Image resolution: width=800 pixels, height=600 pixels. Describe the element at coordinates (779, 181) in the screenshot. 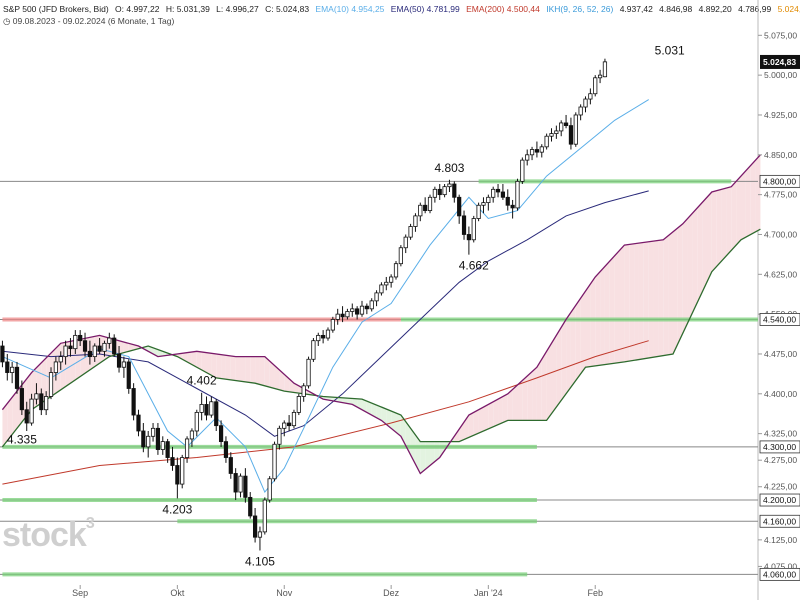

I see `level-tag-label: 4.800,00` at that location.